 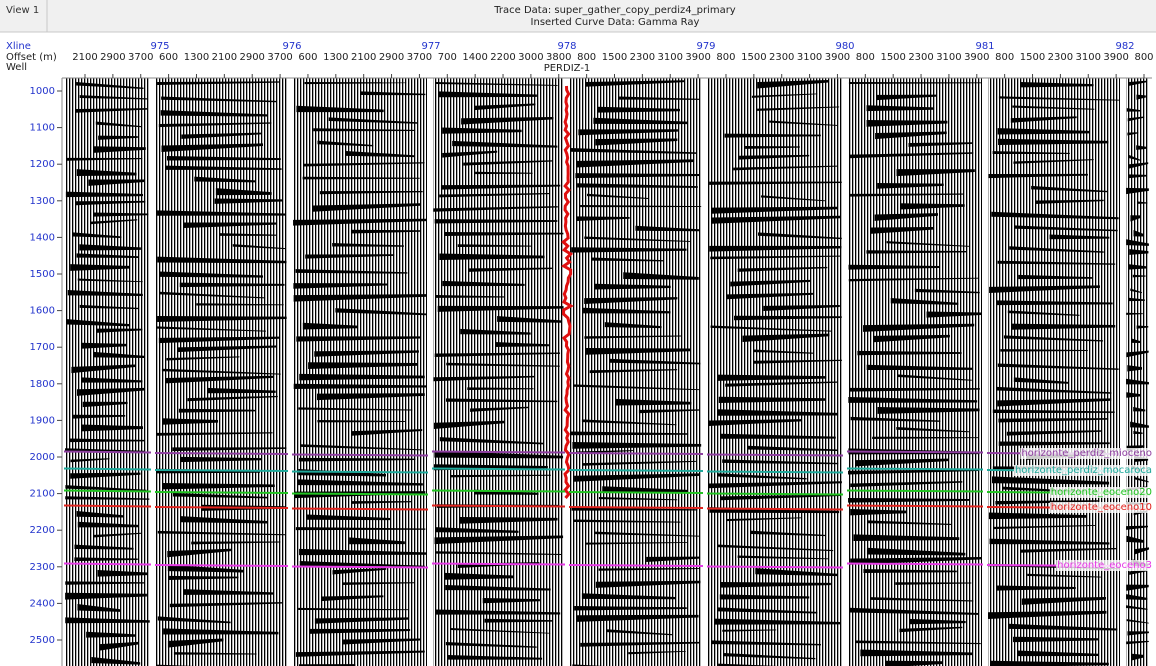 What do you see at coordinates (224, 57) in the screenshot?
I see `offset-label: 2100` at bounding box center [224, 57].